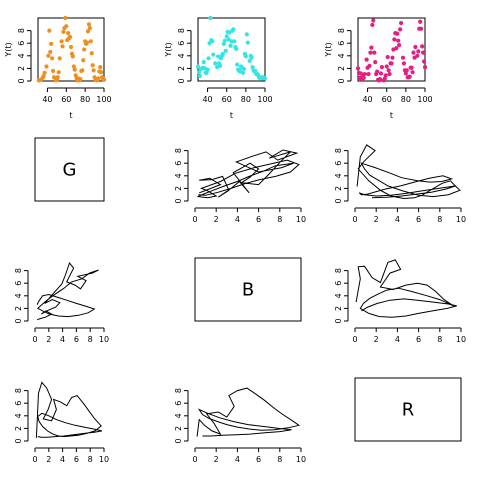  I want to click on x-tick-label: 100, so click(103, 99).